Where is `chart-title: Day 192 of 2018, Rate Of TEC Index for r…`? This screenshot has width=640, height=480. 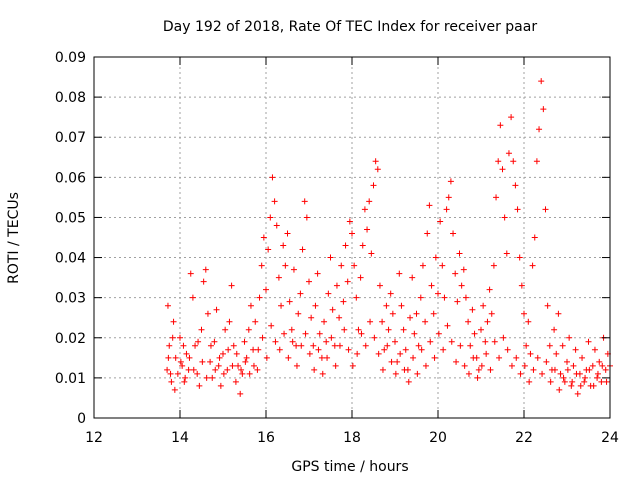 chart-title: Day 192 of 2018, Rate Of TEC Index for r… is located at coordinates (350, 27).